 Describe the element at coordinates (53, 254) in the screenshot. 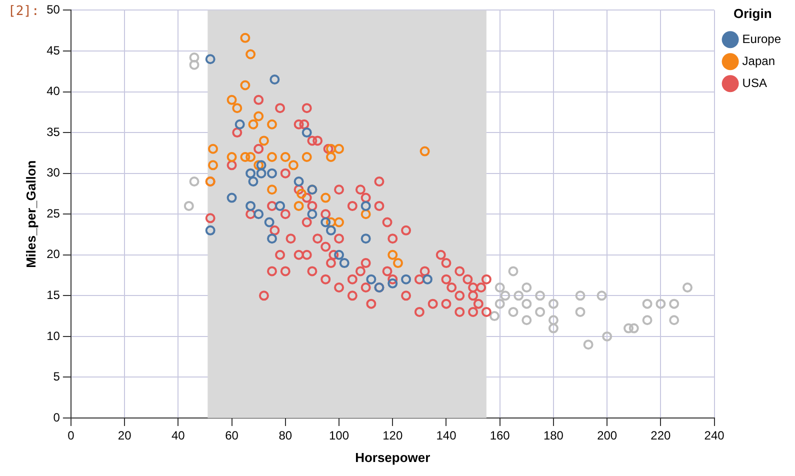

I see `y-tick-label: 20` at that location.